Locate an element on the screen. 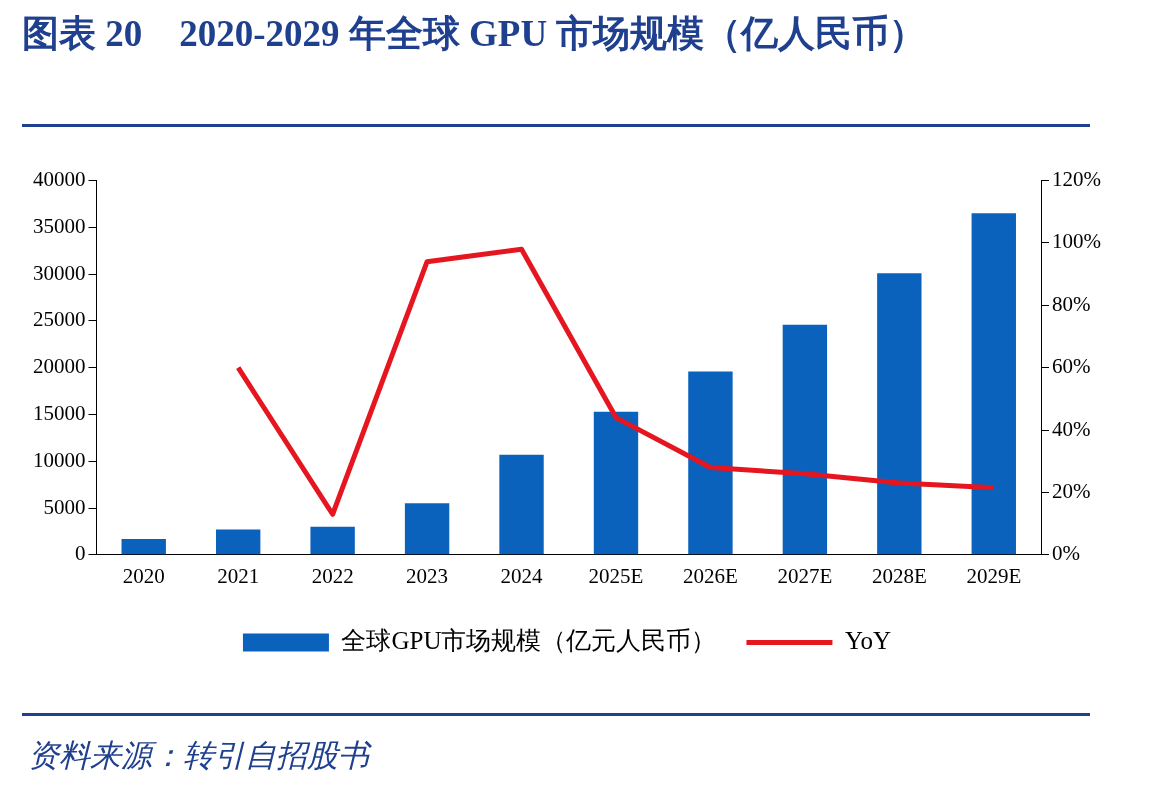  x-tick-label: 2028E is located at coordinates (899, 575).